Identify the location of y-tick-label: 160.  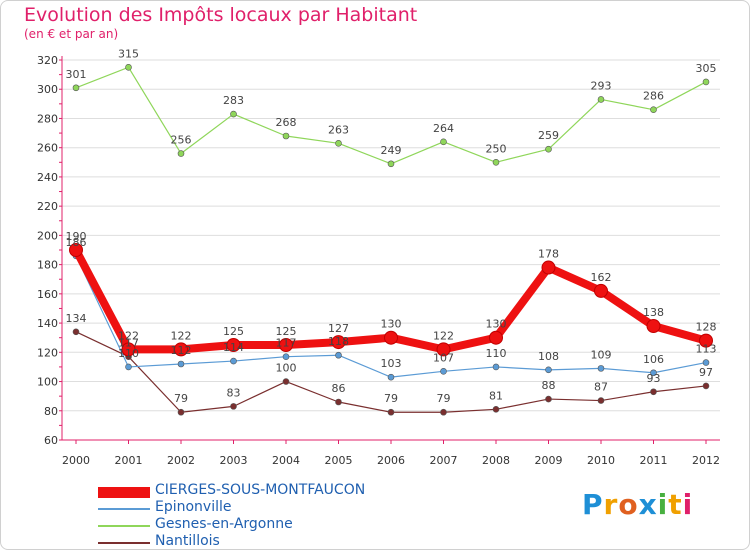
(47, 294).